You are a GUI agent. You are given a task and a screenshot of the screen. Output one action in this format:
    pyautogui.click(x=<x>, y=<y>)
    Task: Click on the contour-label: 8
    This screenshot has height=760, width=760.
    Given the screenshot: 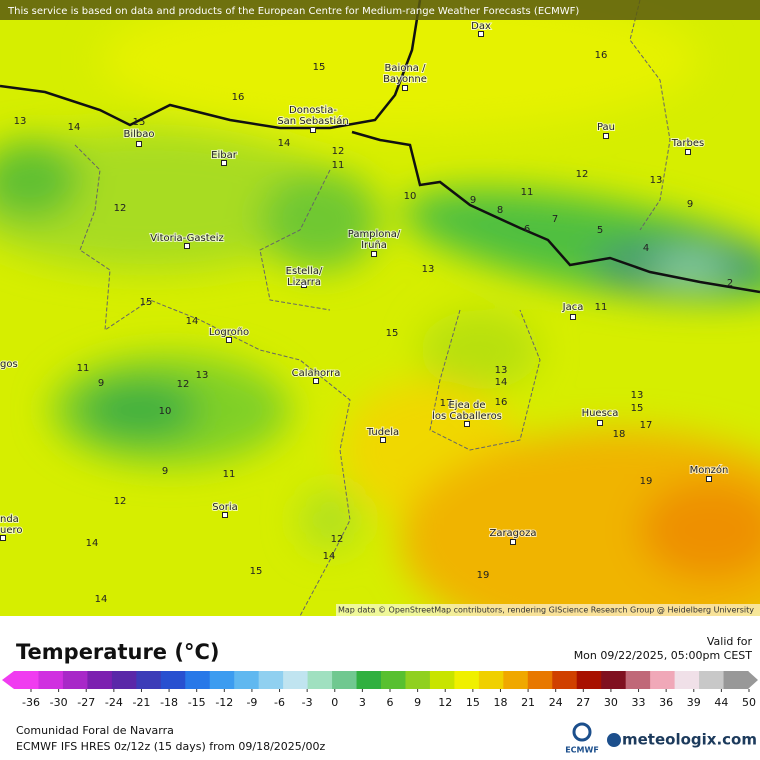 What is the action you would take?
    pyautogui.click(x=500, y=210)
    